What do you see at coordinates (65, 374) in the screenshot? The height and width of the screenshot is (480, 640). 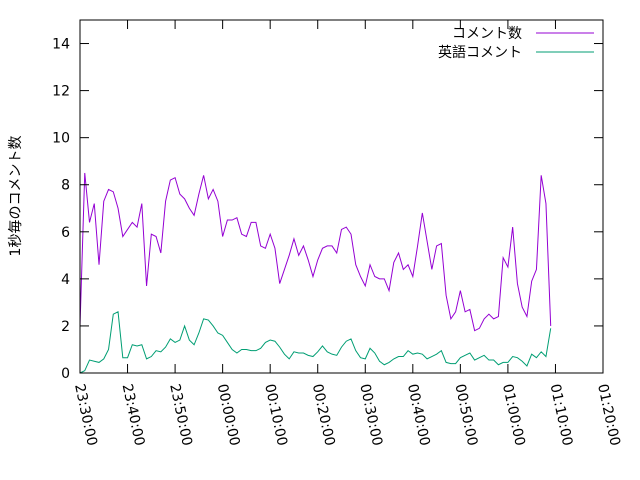 I see `y-tick-label: 0` at bounding box center [65, 374].